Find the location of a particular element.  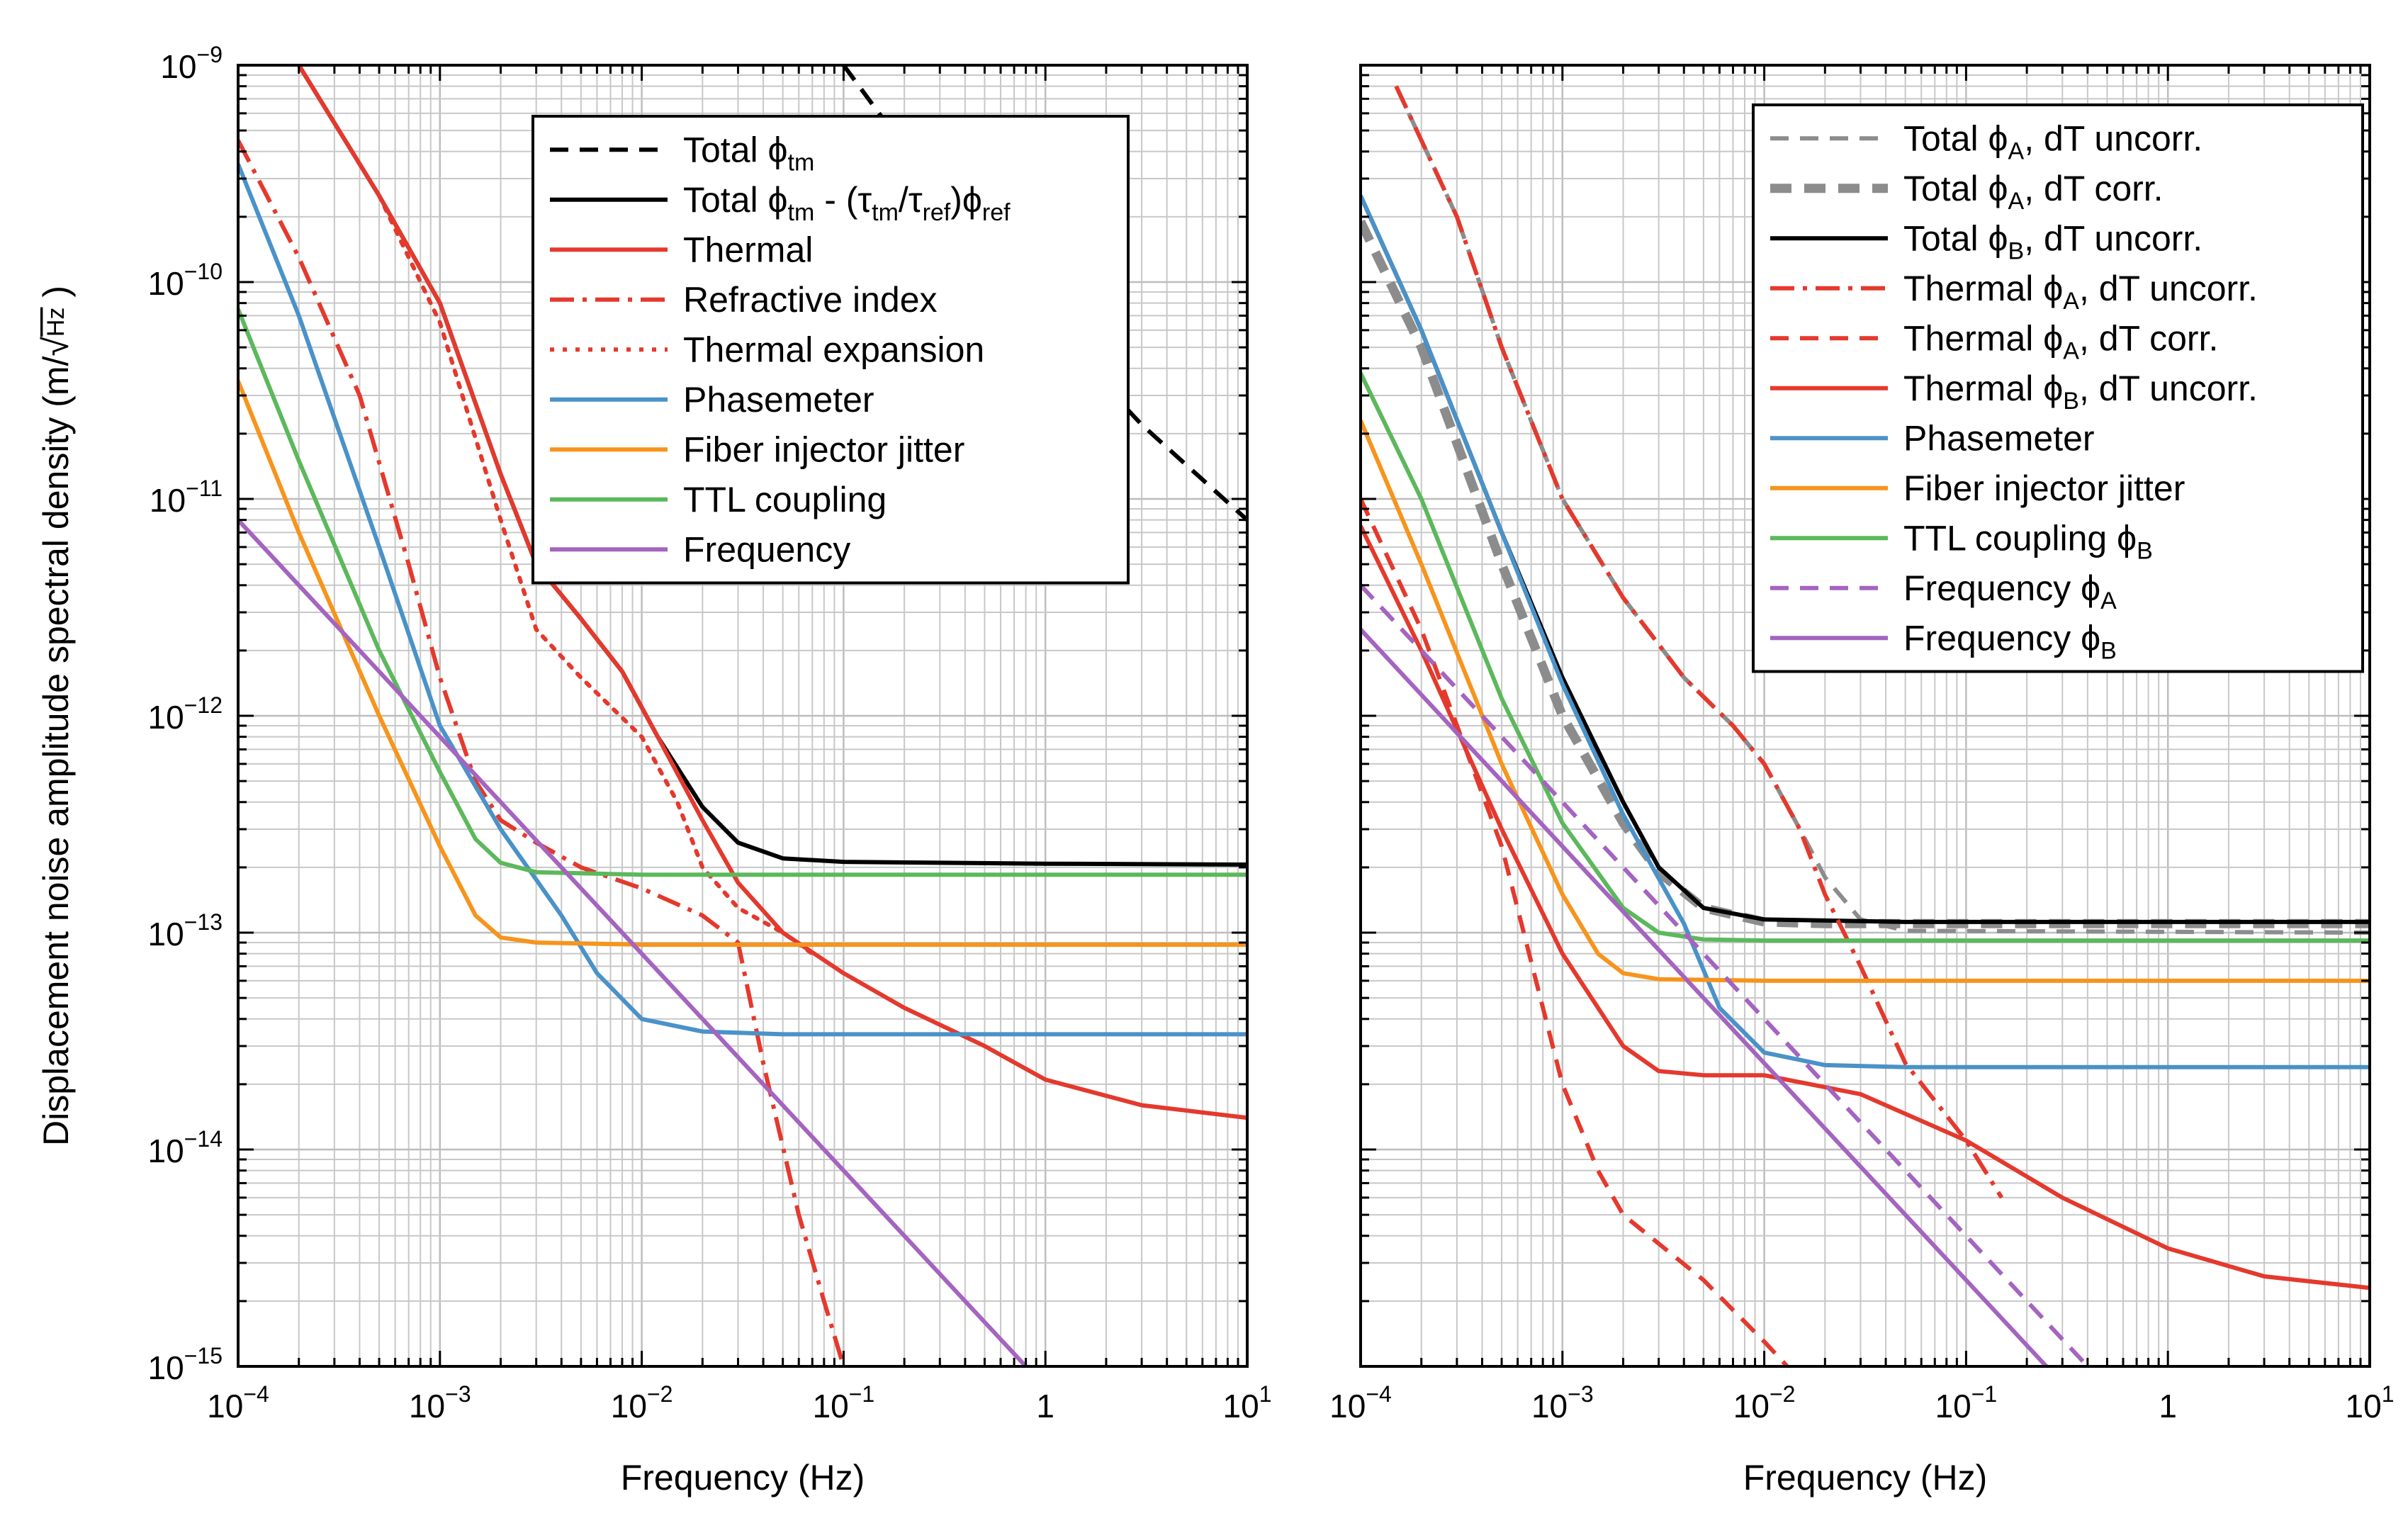

series-line-frequency-b is located at coordinates (1704, 997).